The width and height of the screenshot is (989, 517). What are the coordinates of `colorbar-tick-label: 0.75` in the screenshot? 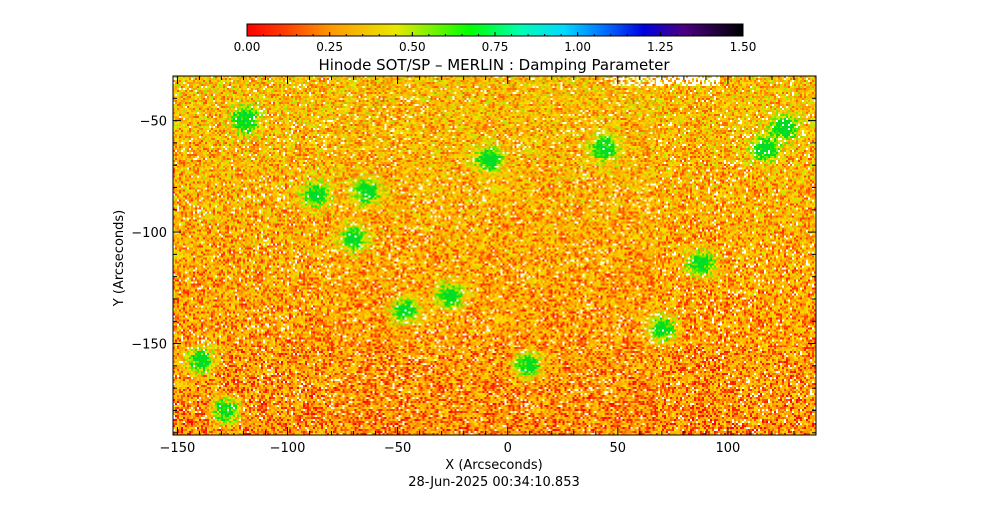 It's located at (495, 47).